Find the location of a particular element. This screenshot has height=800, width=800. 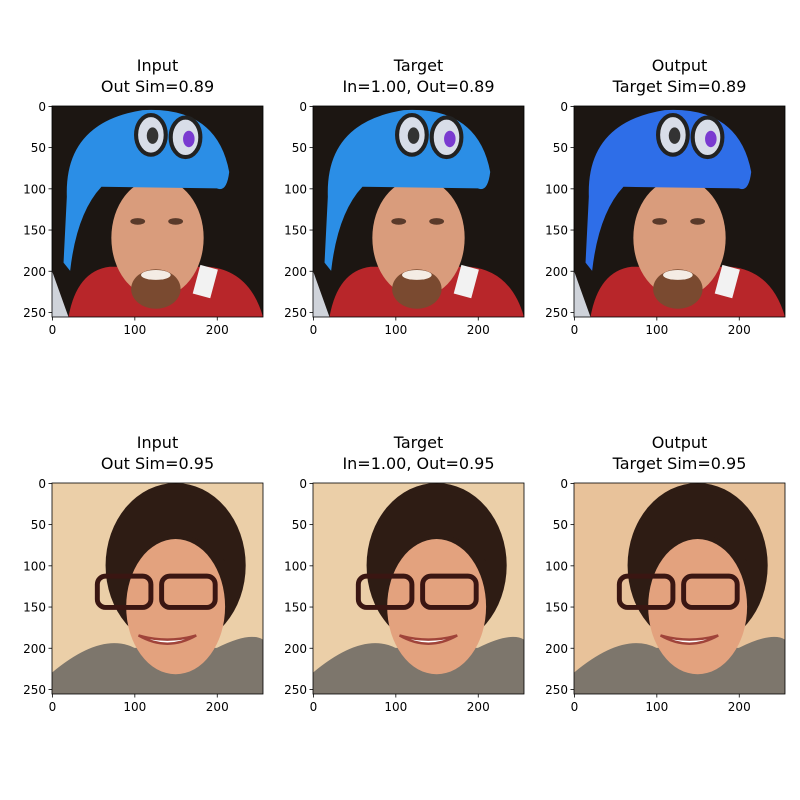

subplot: Input Out Sim=0.95 0 100 200 0 50 100 150 200 250 is located at coordinates (143, 573).